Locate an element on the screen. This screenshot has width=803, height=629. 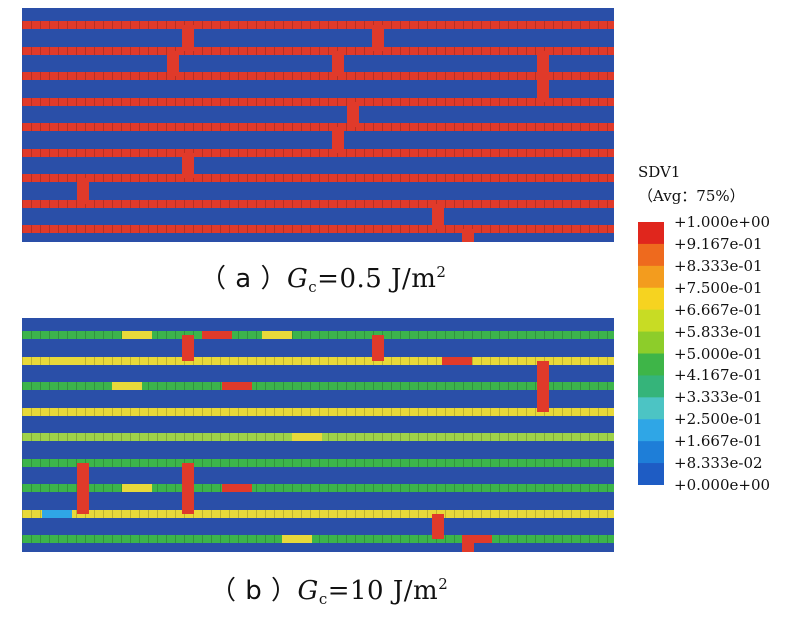
caption-a-label: （ a ） is located at coordinates (243, 279).